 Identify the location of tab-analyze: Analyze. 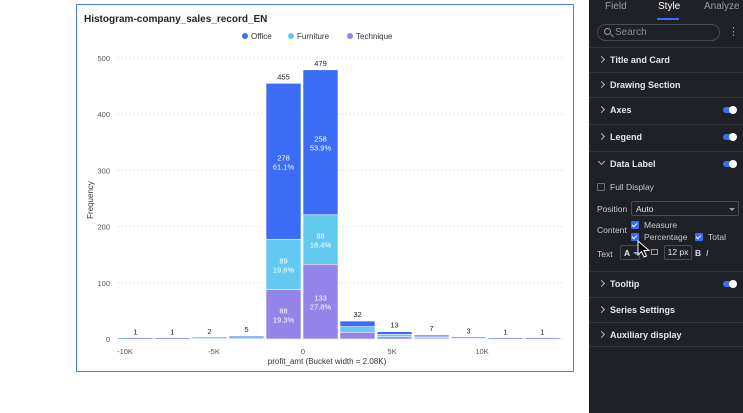
(722, 6).